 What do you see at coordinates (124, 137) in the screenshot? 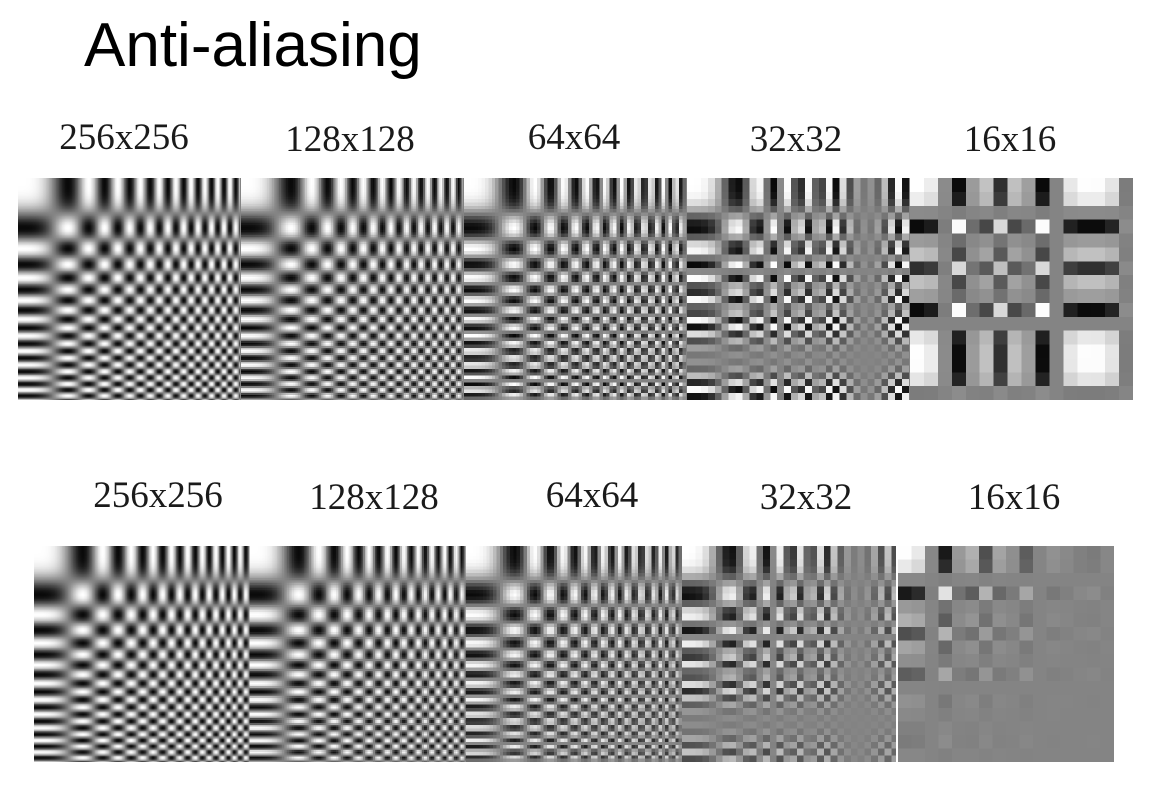
I see `row1-label-256: 256x256` at bounding box center [124, 137].